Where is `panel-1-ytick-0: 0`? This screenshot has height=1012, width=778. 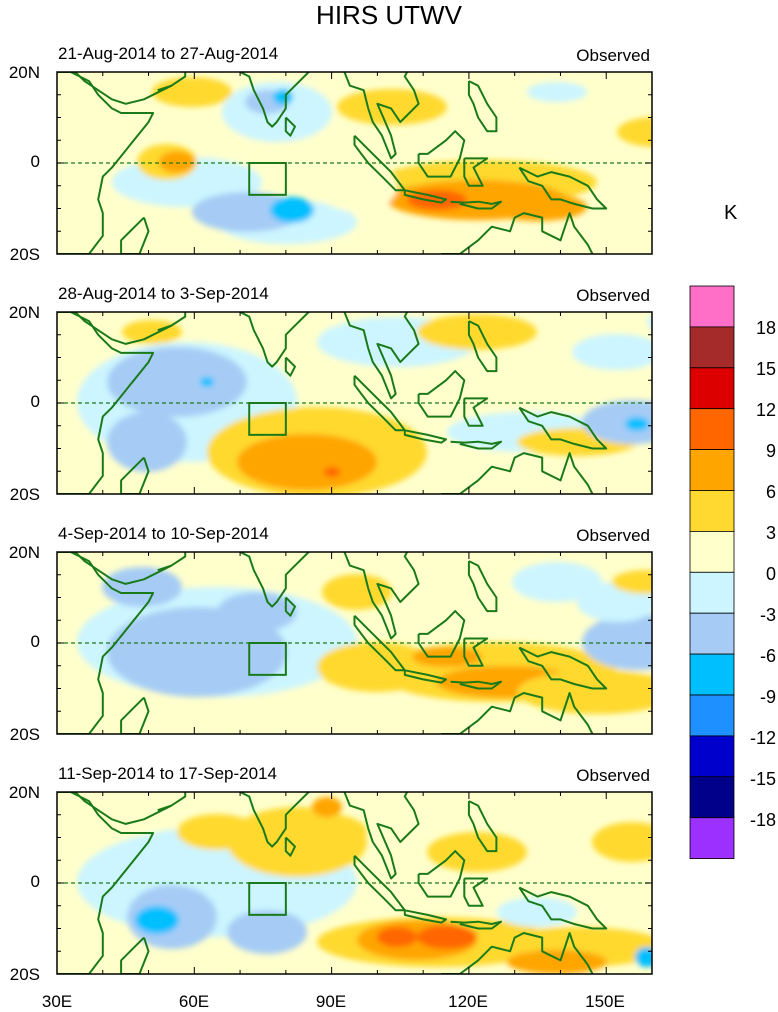 panel-1-ytick-0: 0 is located at coordinates (35, 161).